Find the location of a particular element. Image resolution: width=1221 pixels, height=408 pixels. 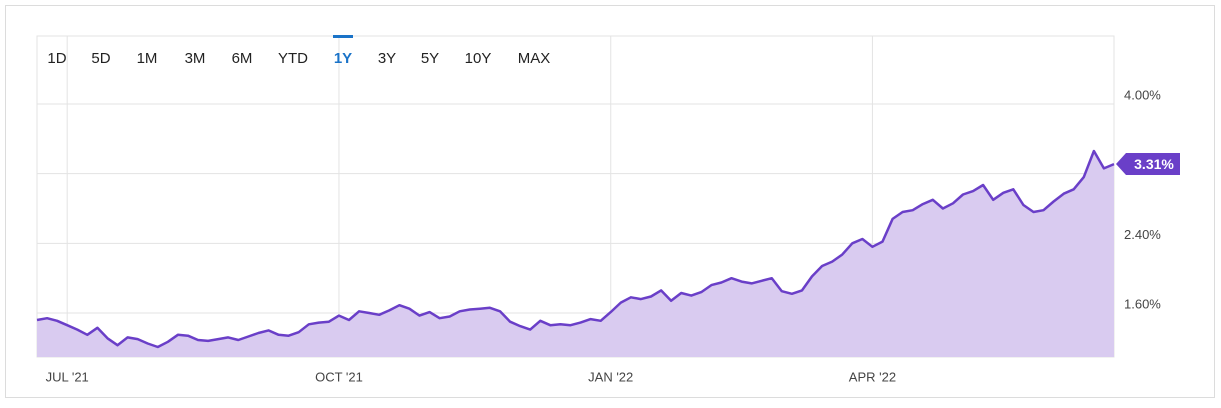

y-tick-label: 2.40% is located at coordinates (1142, 234).